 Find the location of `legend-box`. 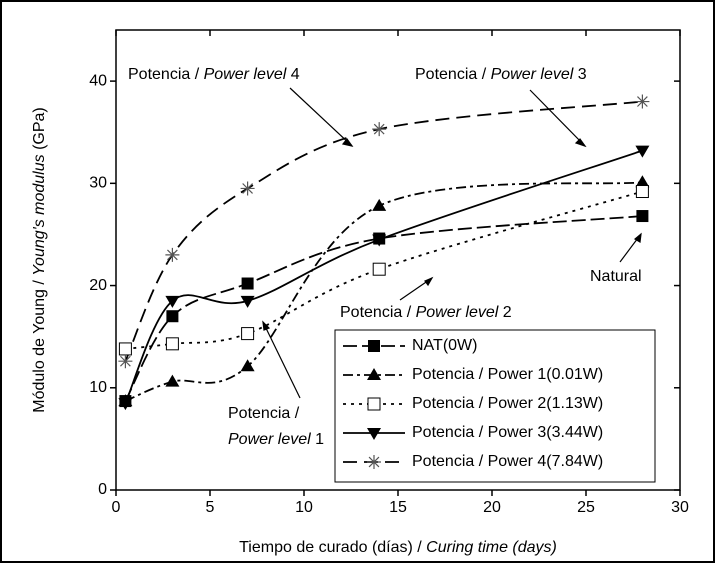

legend-box is located at coordinates (495, 406).